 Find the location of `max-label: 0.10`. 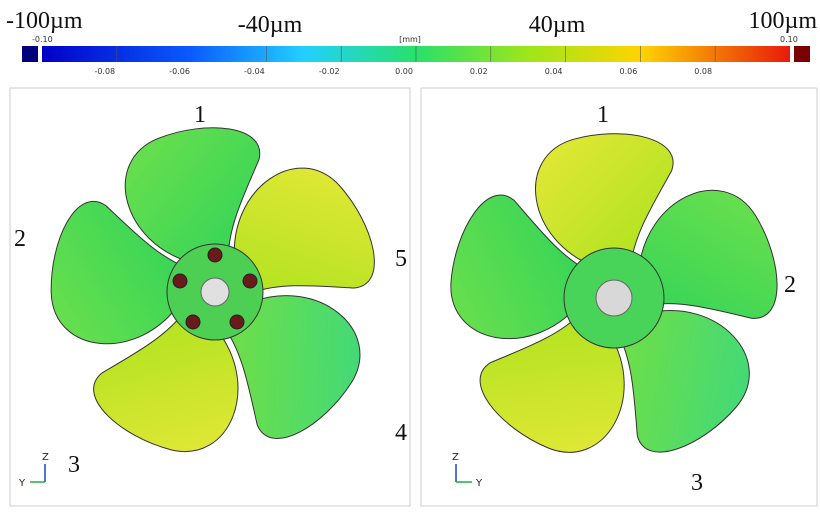

max-label: 0.10 is located at coordinates (789, 39).